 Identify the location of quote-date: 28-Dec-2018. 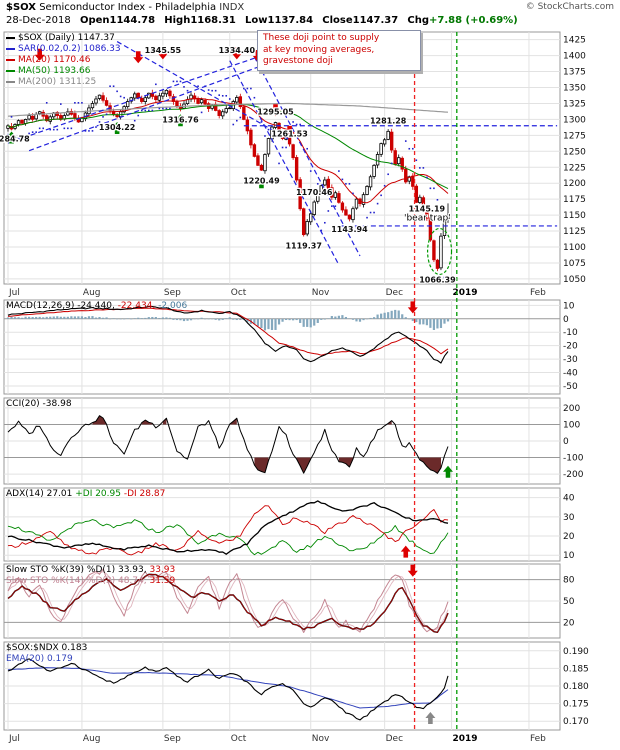
(38, 20).